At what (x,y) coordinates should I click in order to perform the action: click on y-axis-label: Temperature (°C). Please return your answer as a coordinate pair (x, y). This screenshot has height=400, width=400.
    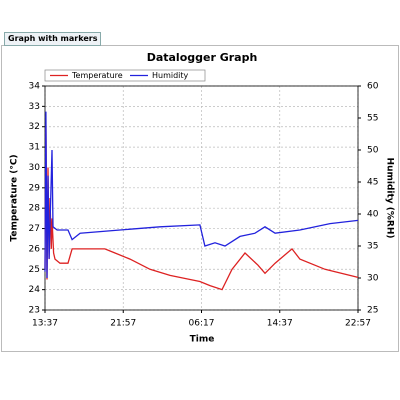
    Looking at the image, I should click on (15, 197).